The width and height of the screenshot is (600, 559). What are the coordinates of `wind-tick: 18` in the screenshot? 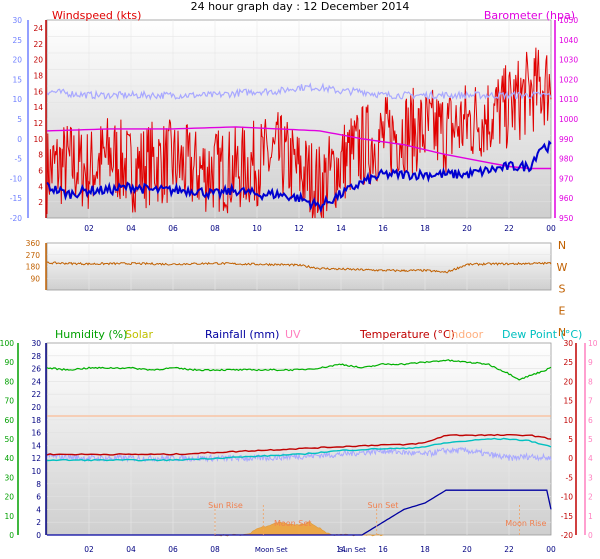 It's located at (38, 75).